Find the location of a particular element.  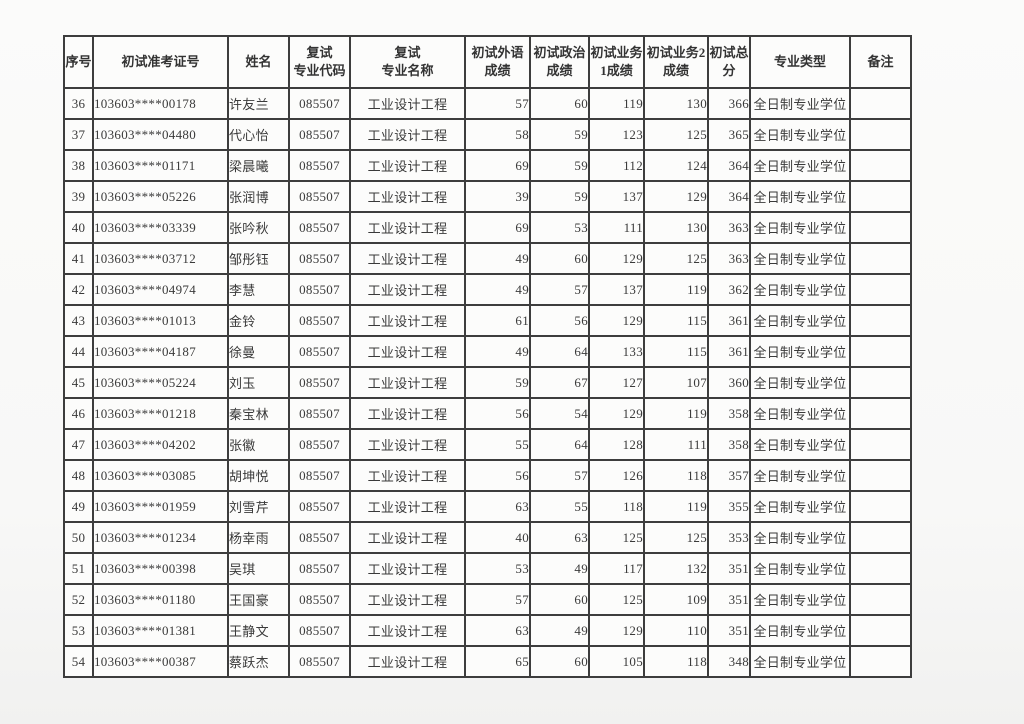

cell-foreign: 59 is located at coordinates (497, 382).